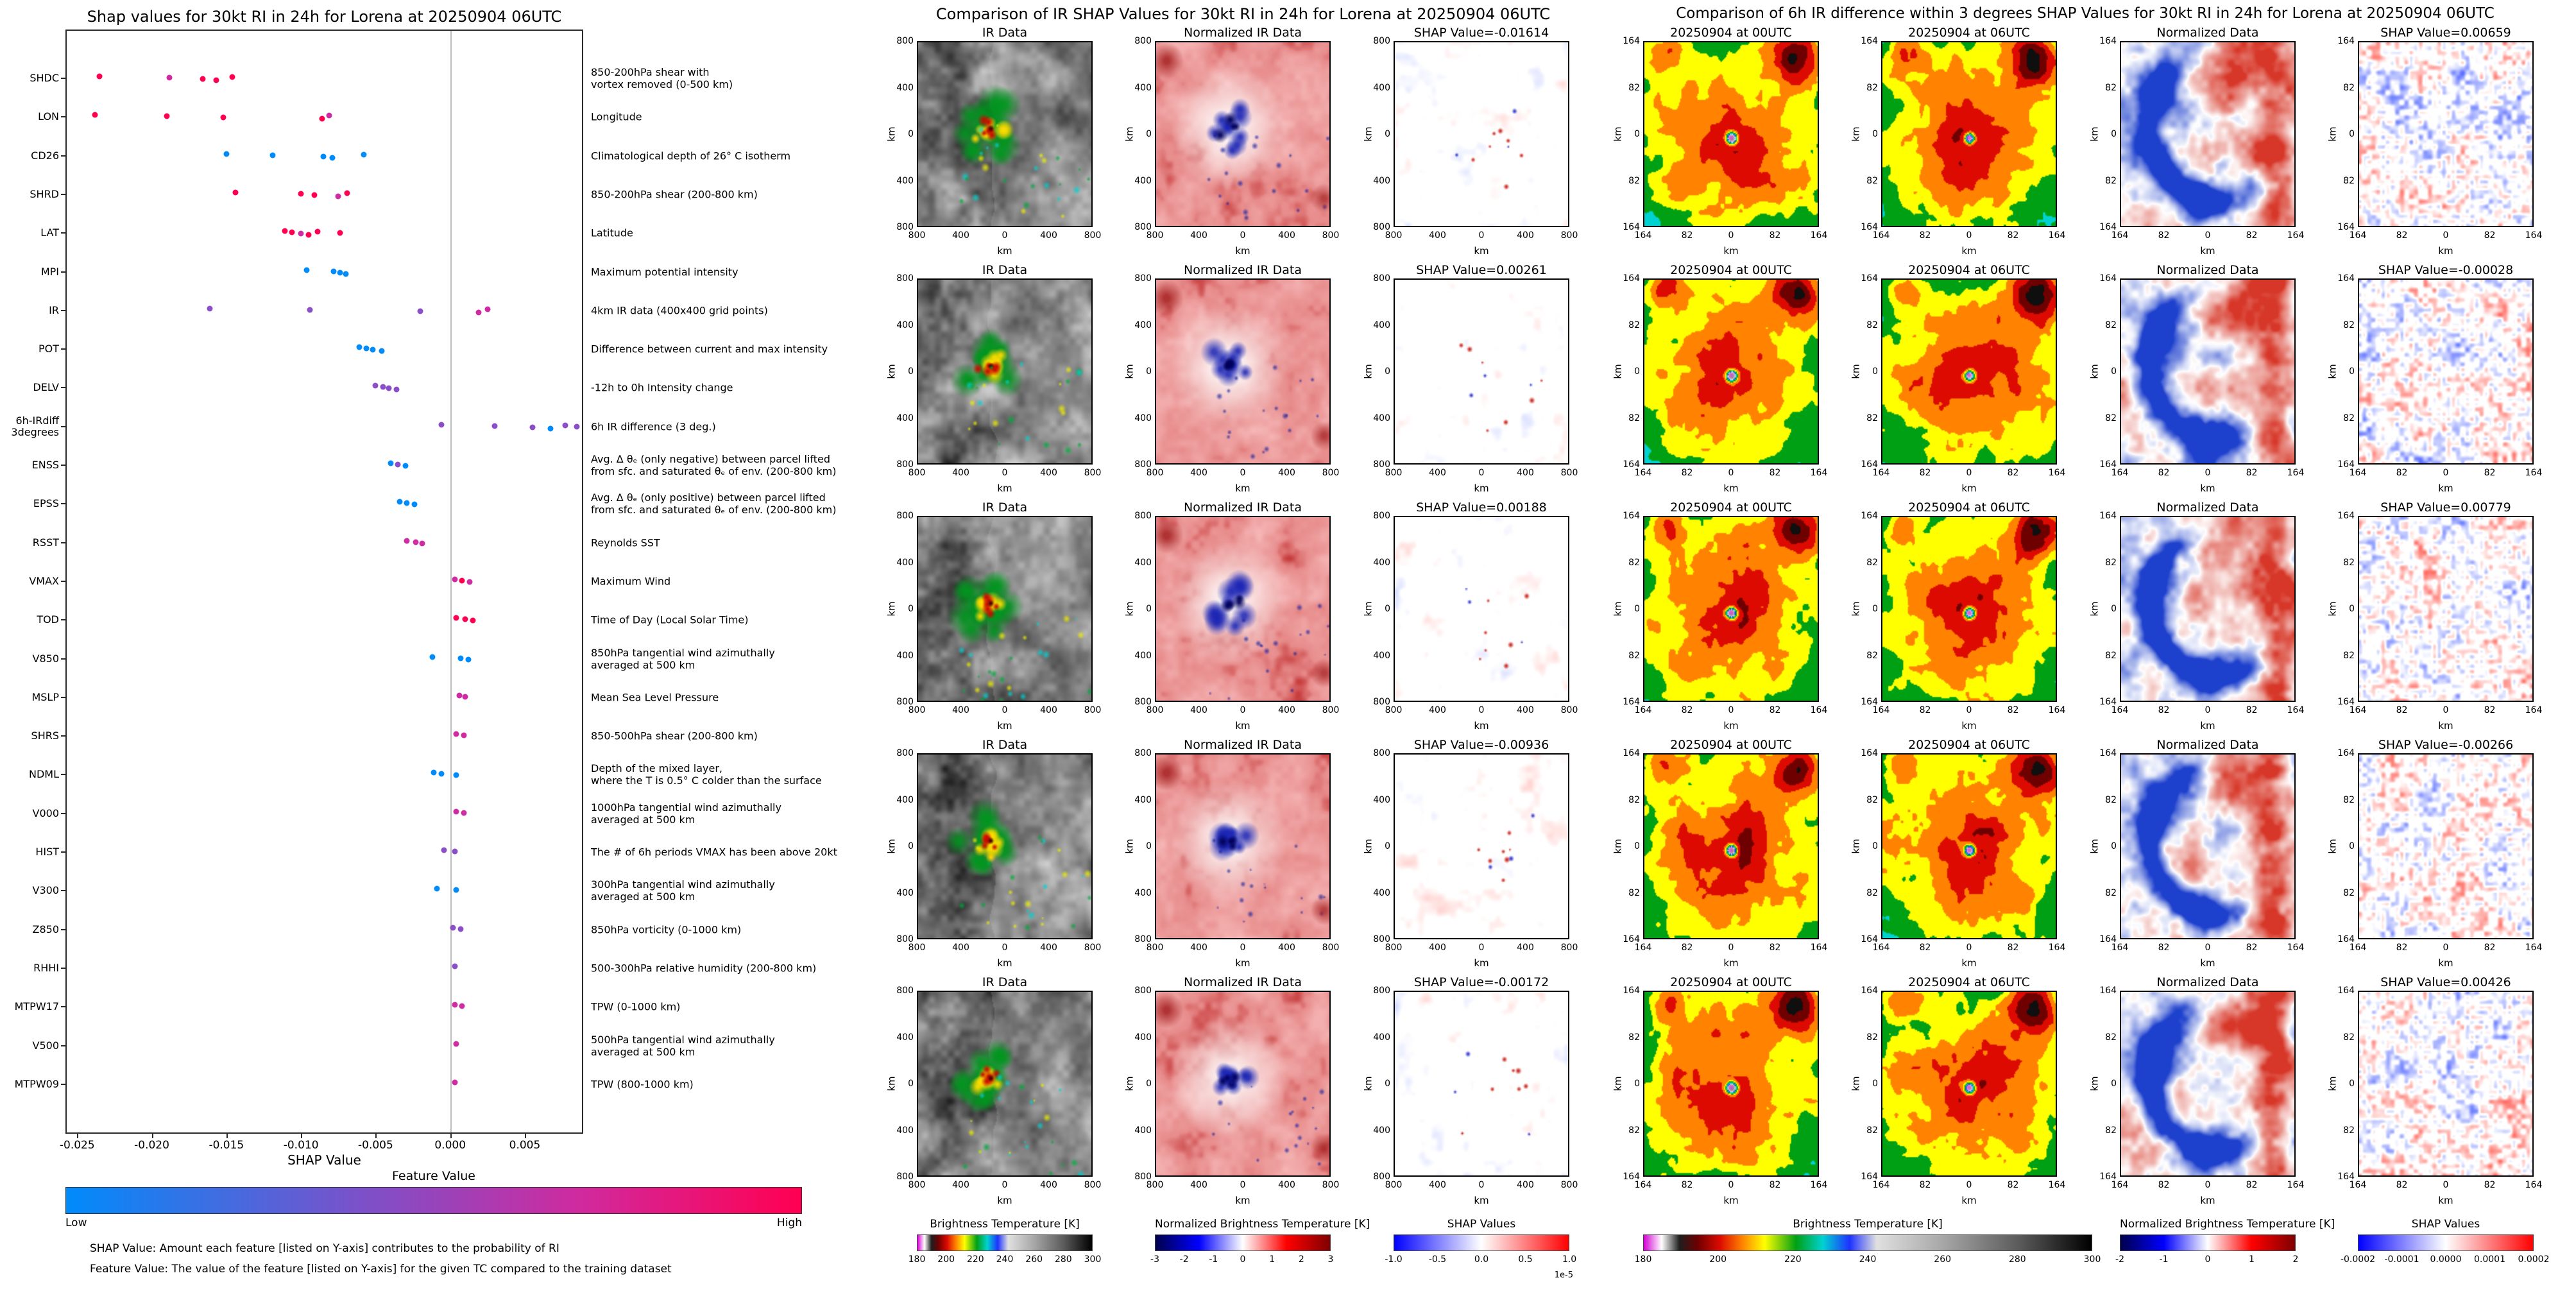 The image size is (2576, 1289). What do you see at coordinates (1093, 1259) in the screenshot?
I see `colorbar-tick-label: 300` at bounding box center [1093, 1259].